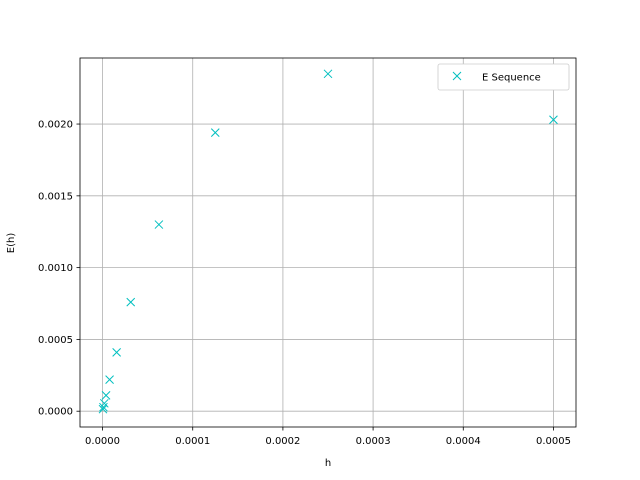 The width and height of the screenshot is (640, 480). Describe the element at coordinates (55, 340) in the screenshot. I see `y-tick-label: 0.0005` at that location.